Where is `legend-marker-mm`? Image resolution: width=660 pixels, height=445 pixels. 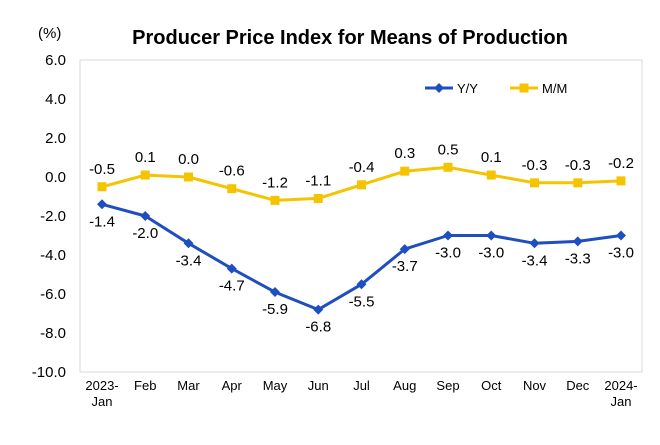 legend-marker-mm is located at coordinates (524, 88).